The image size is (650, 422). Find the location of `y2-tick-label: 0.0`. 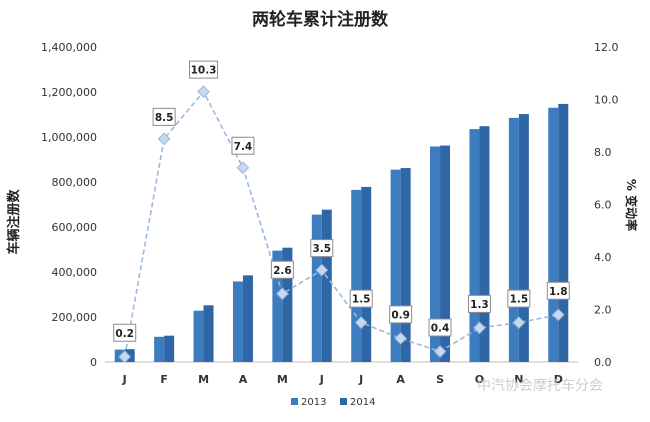

y2-tick-label: 0.0 is located at coordinates (603, 362).